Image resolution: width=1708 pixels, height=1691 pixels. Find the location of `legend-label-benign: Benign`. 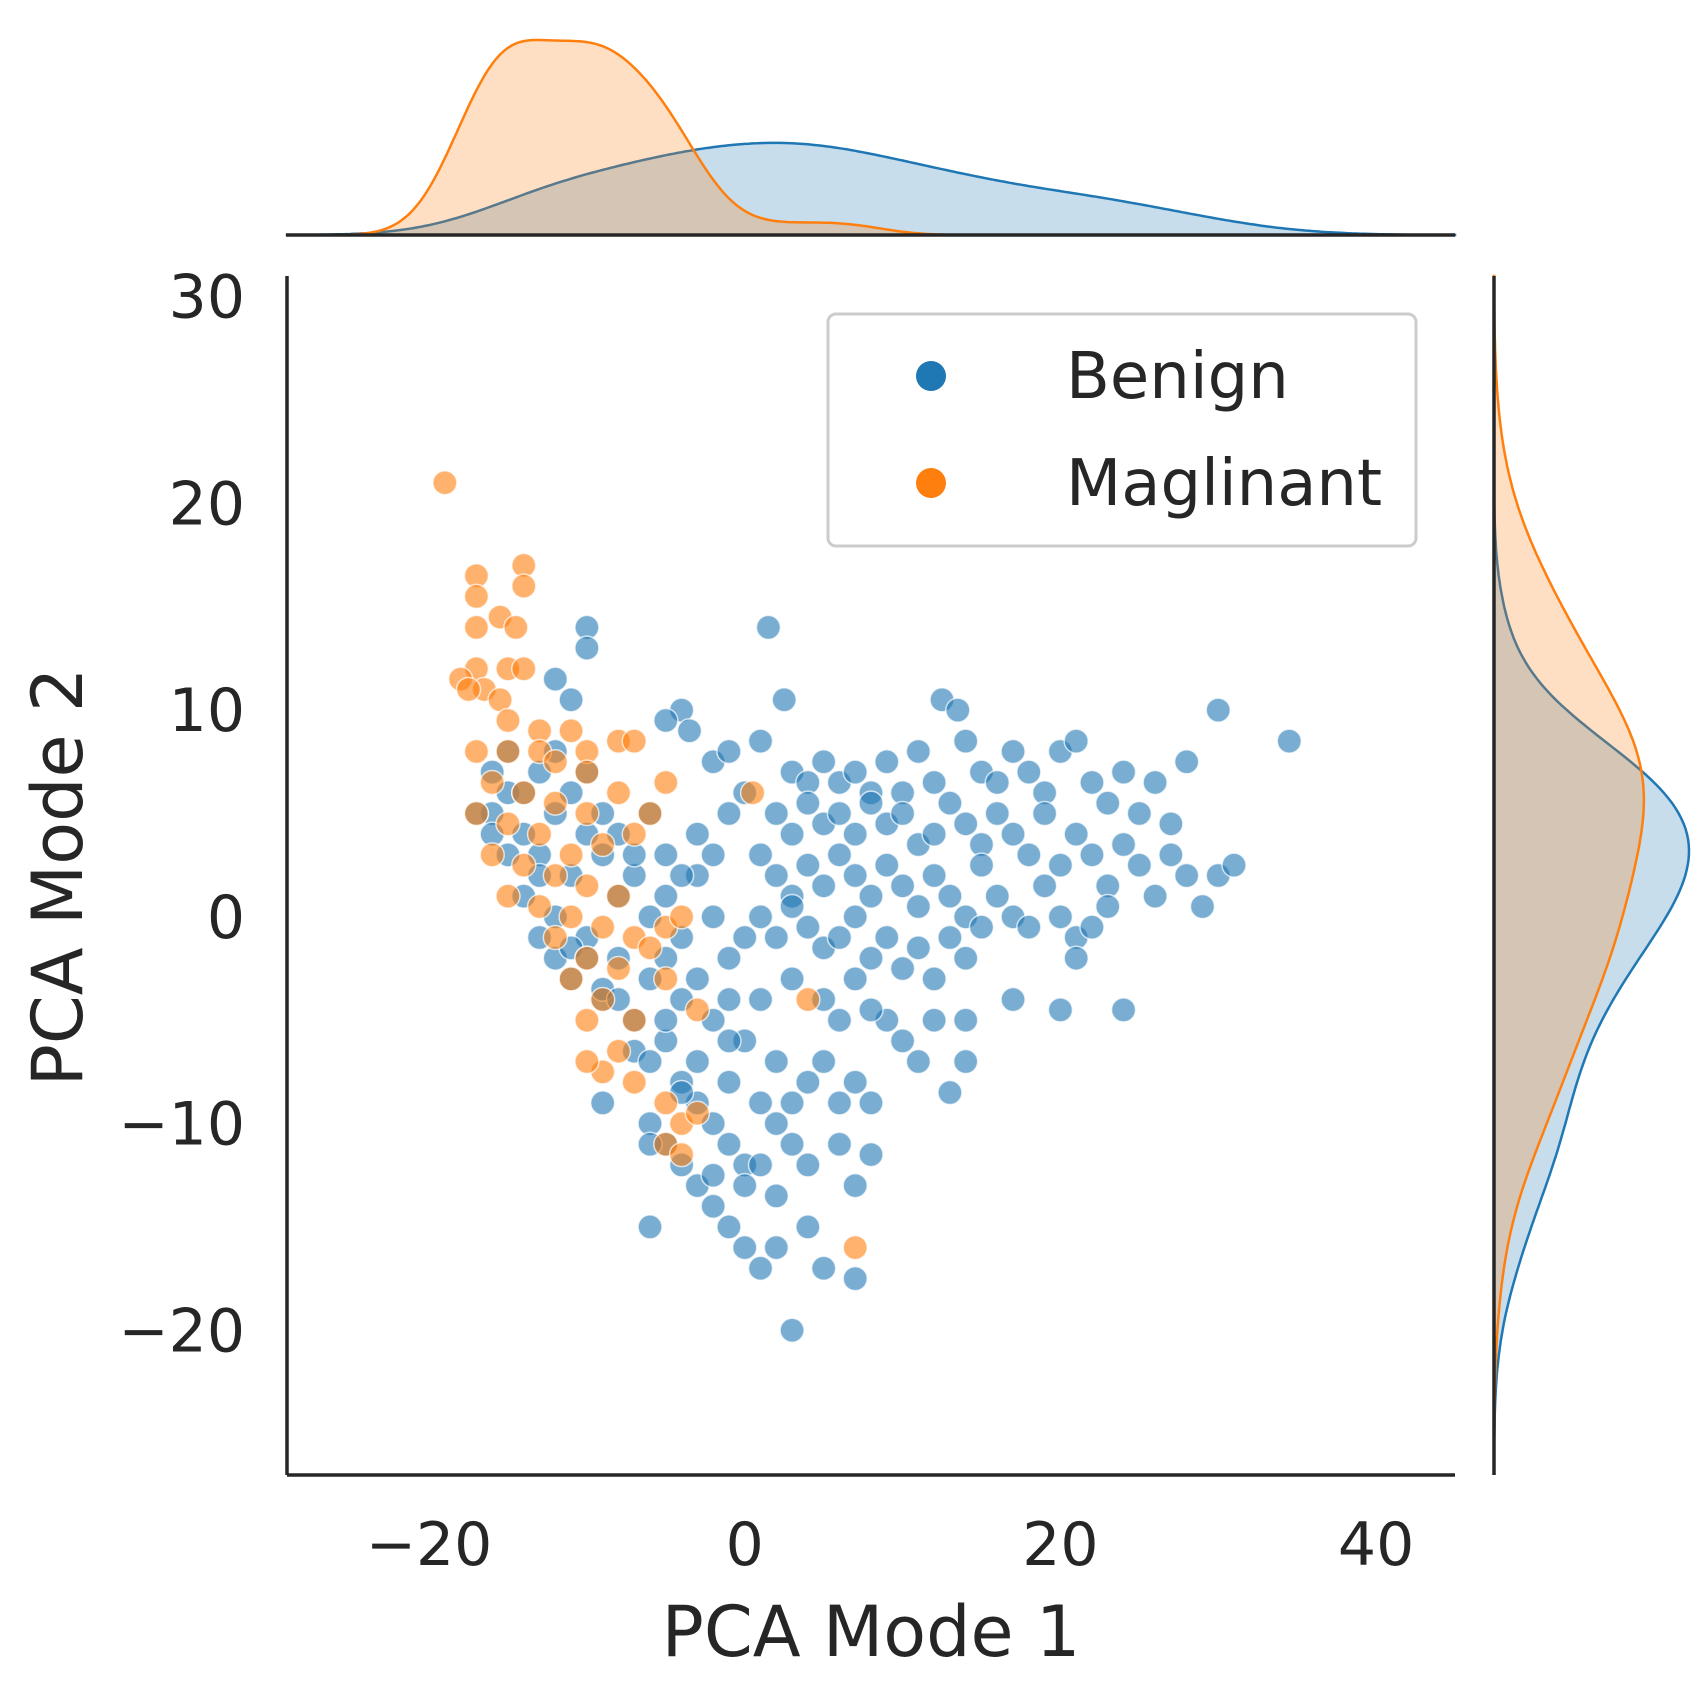

legend-label-benign: Benign is located at coordinates (1177, 377).